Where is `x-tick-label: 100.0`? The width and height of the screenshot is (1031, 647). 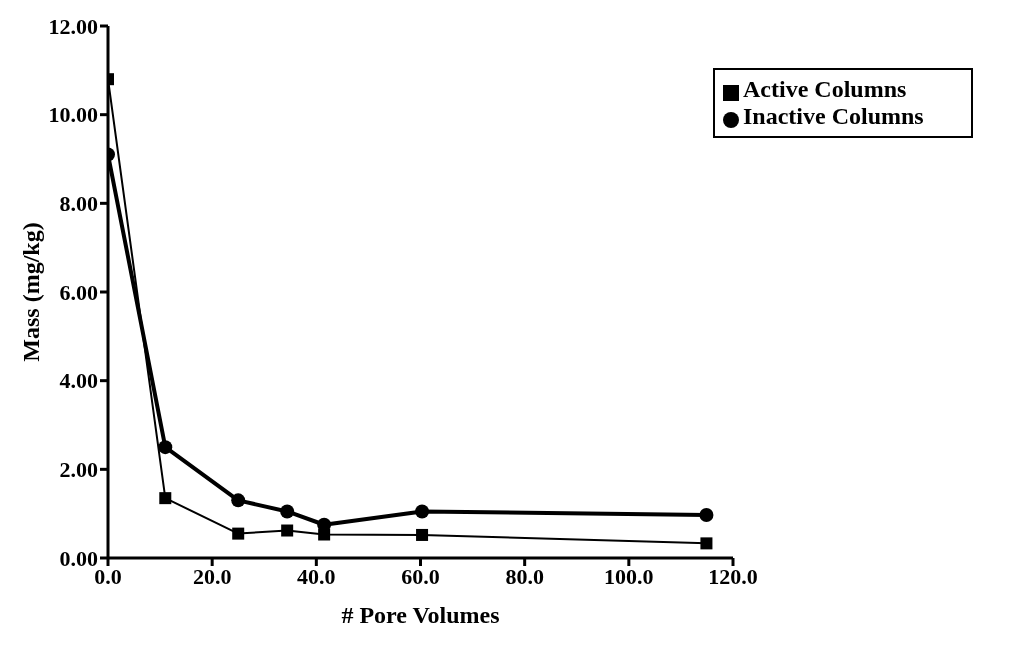
x-tick-label: 100.0 is located at coordinates (629, 576).